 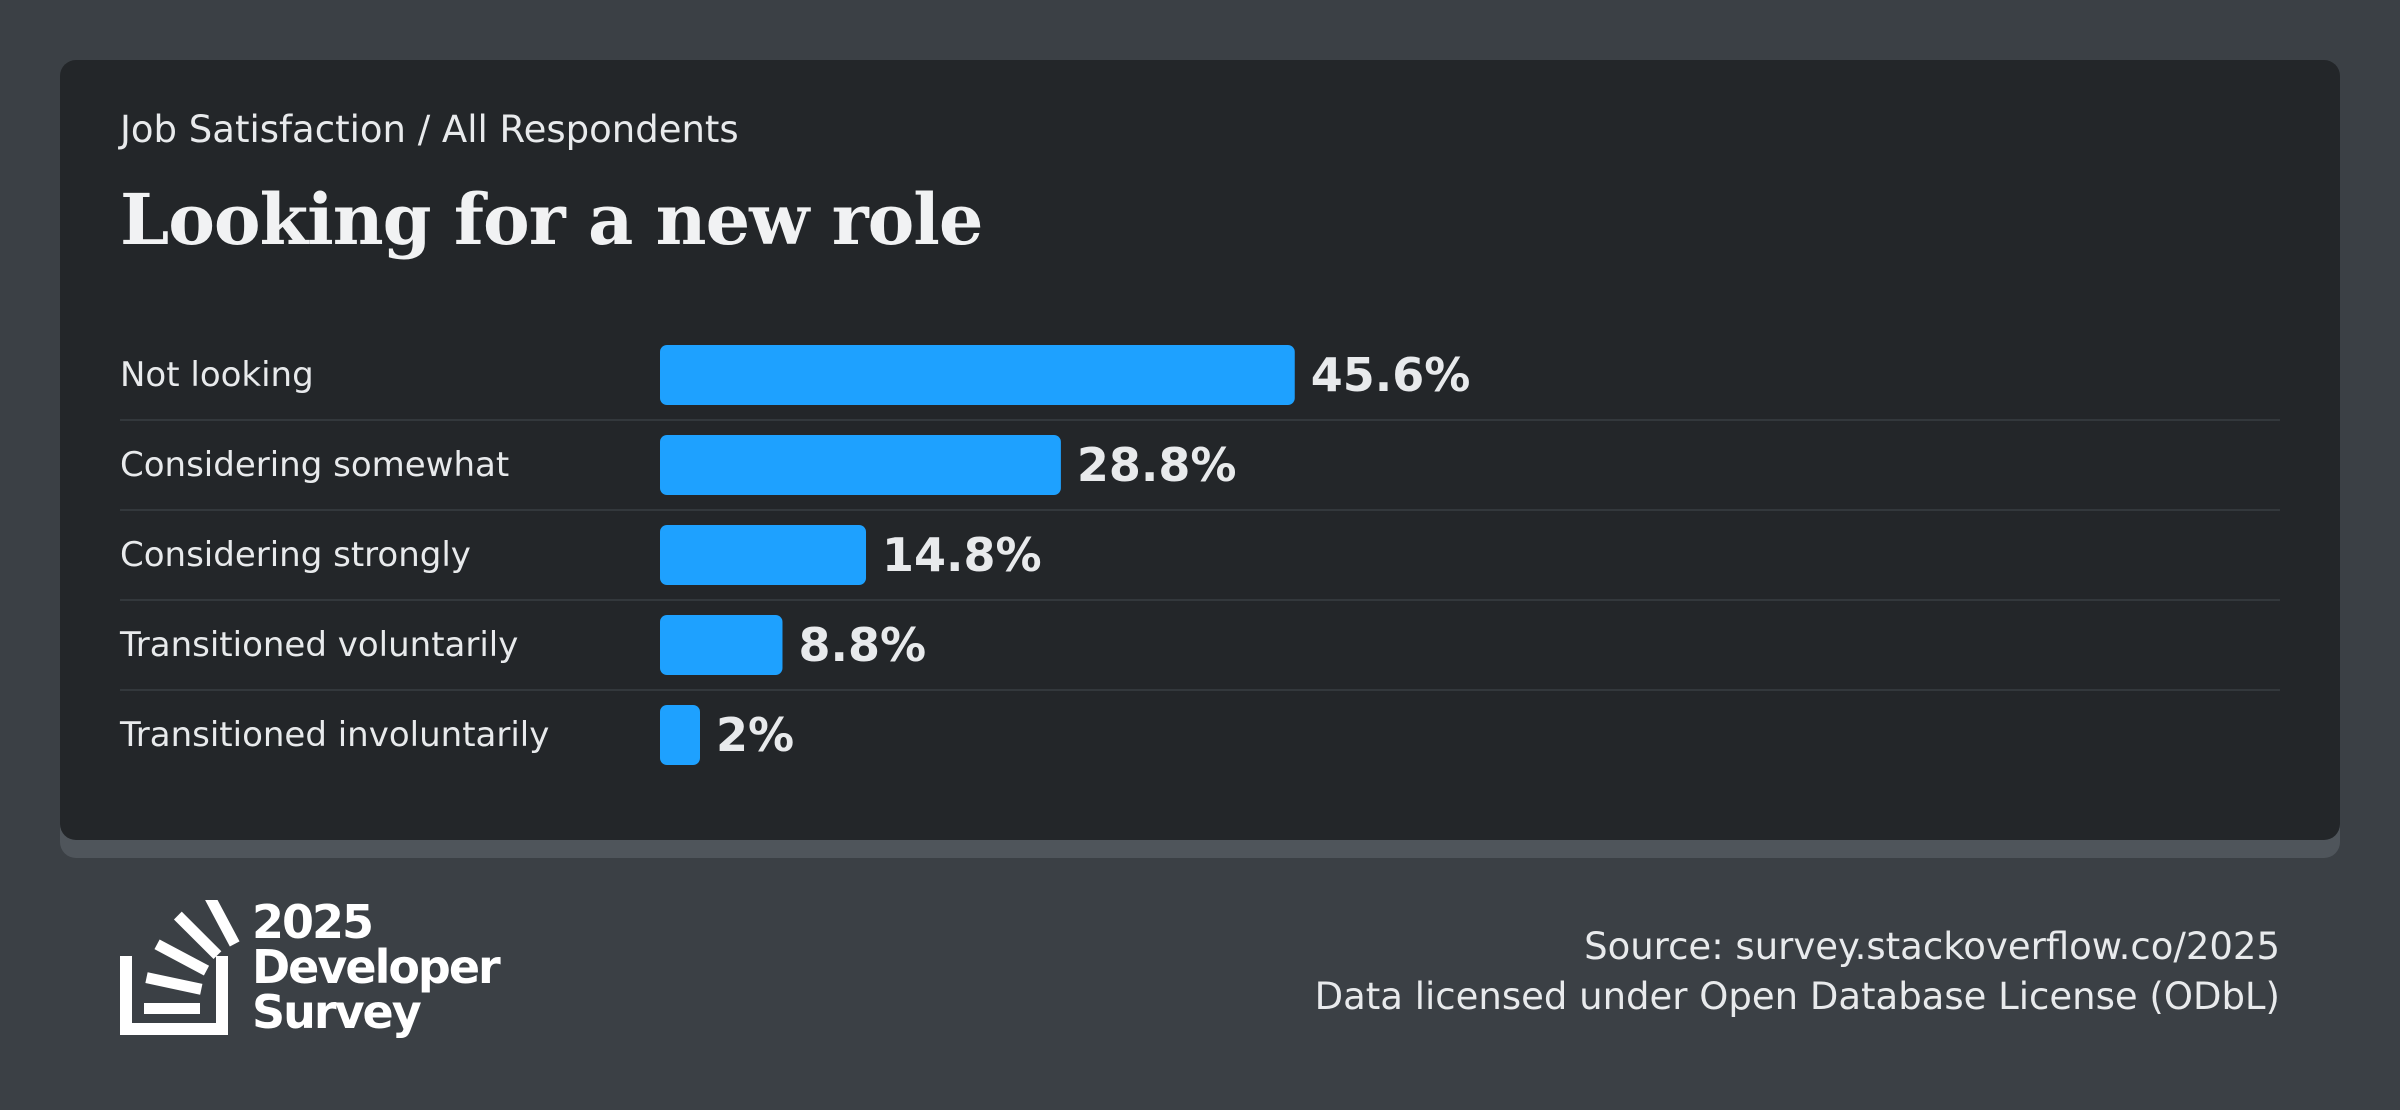 I want to click on source-text: Source: survey.stackoverflow.co/2025, so click(x=1932, y=946).